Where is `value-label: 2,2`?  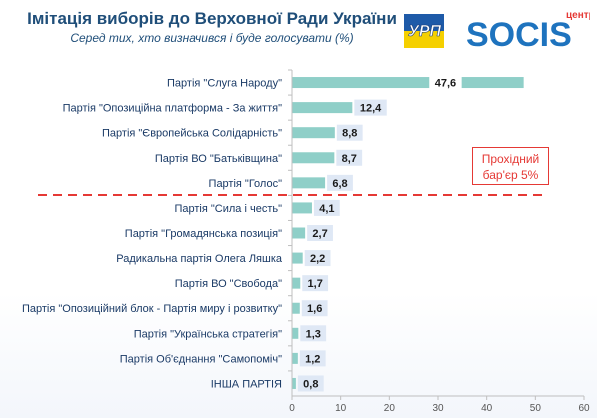
value-label: 2,2 is located at coordinates (317, 259).